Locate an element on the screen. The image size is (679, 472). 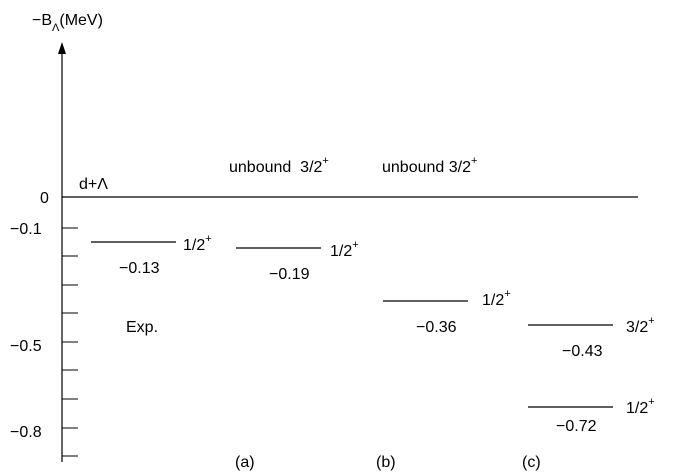
level-c-2-value: −0.72 is located at coordinates (576, 426).